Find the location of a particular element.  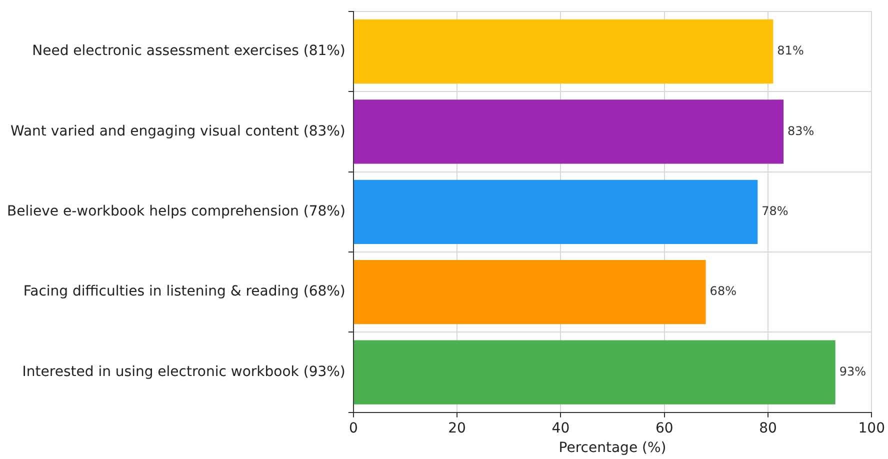

data-label: 68% is located at coordinates (723, 291).